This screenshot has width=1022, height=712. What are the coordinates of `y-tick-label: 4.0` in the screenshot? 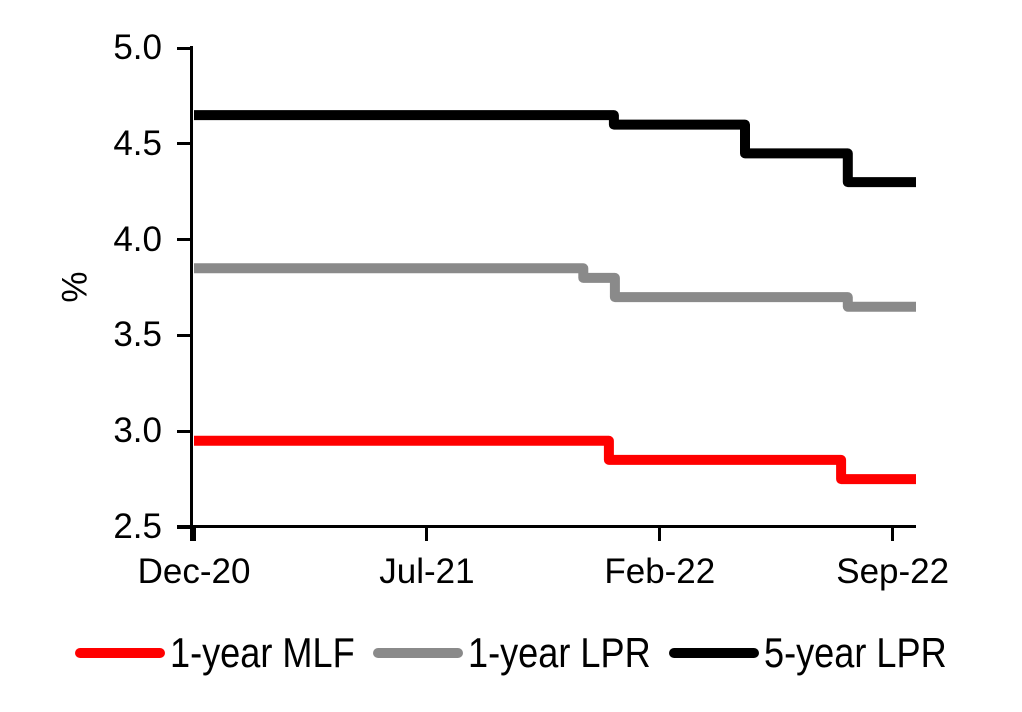 It's located at (137, 239).